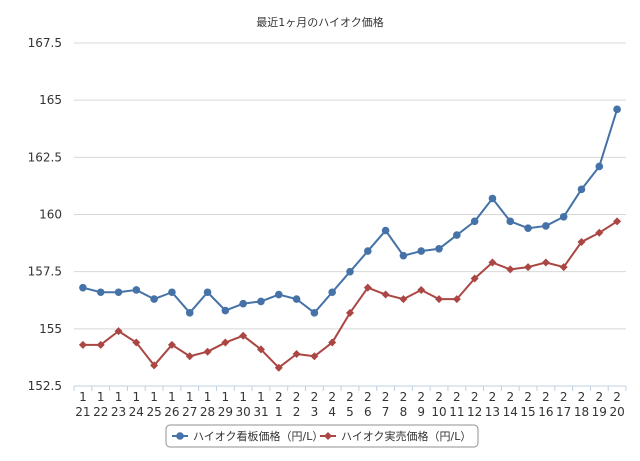 This screenshot has width=640, height=461. Describe the element at coordinates (45, 272) in the screenshot. I see `y-tick-label: 157.5` at that location.